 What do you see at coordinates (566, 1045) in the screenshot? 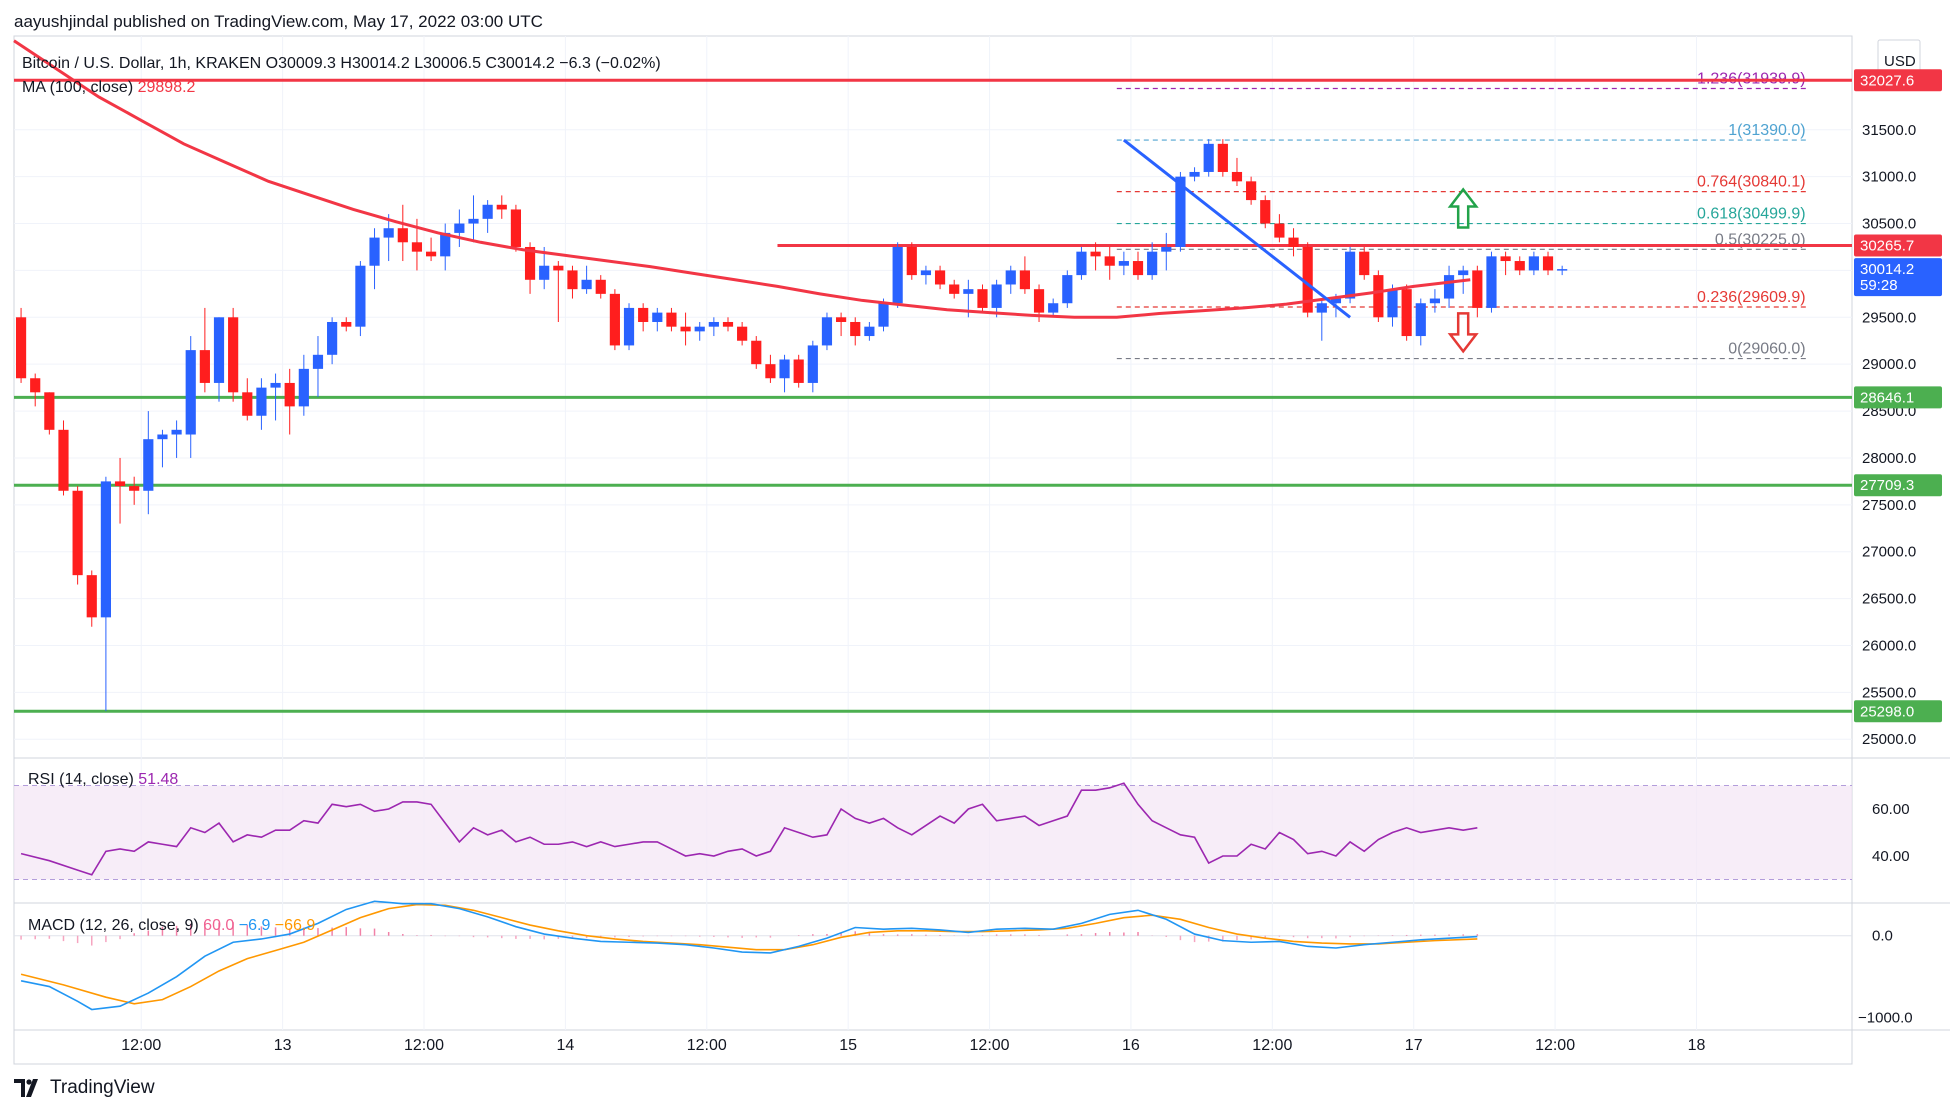
I see `x-tick-label: 14` at bounding box center [566, 1045].